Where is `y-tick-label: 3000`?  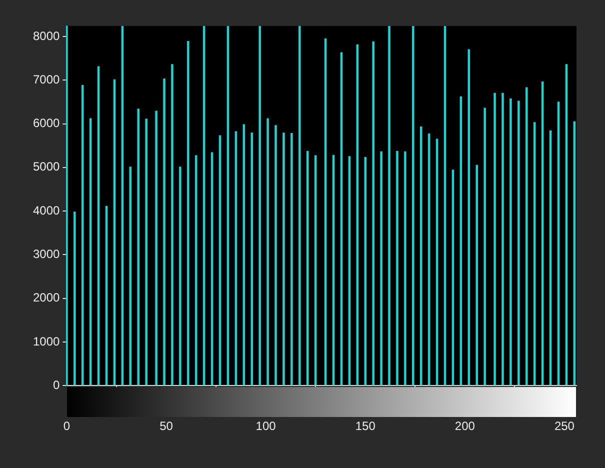
y-tick-label: 3000 is located at coordinates (46, 253).